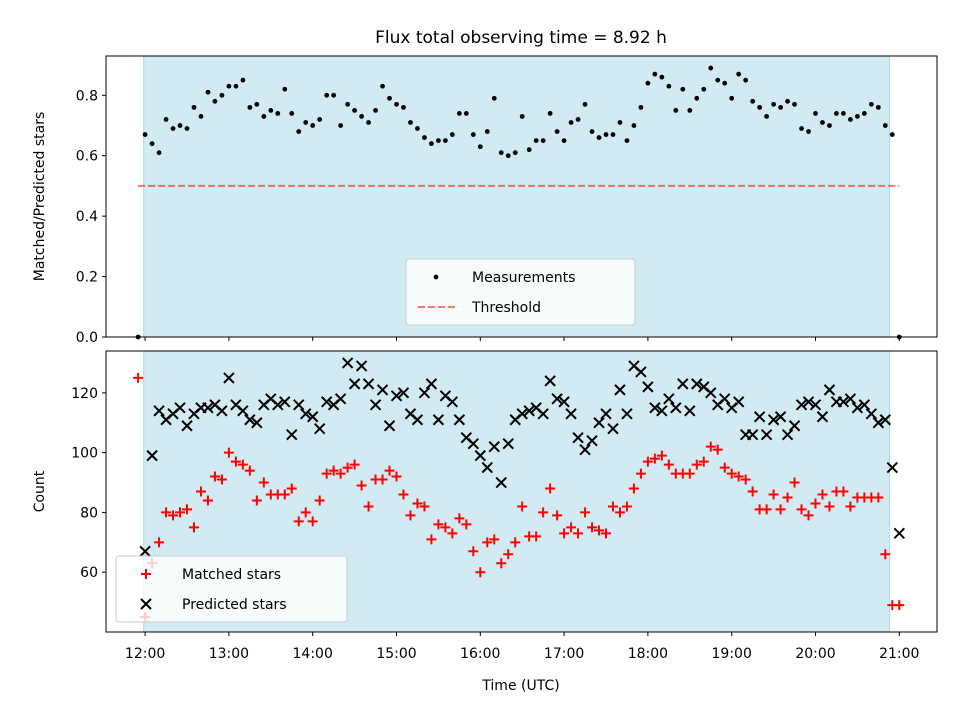  Describe the element at coordinates (523, 278) in the screenshot. I see `legend-label: Measurements` at that location.